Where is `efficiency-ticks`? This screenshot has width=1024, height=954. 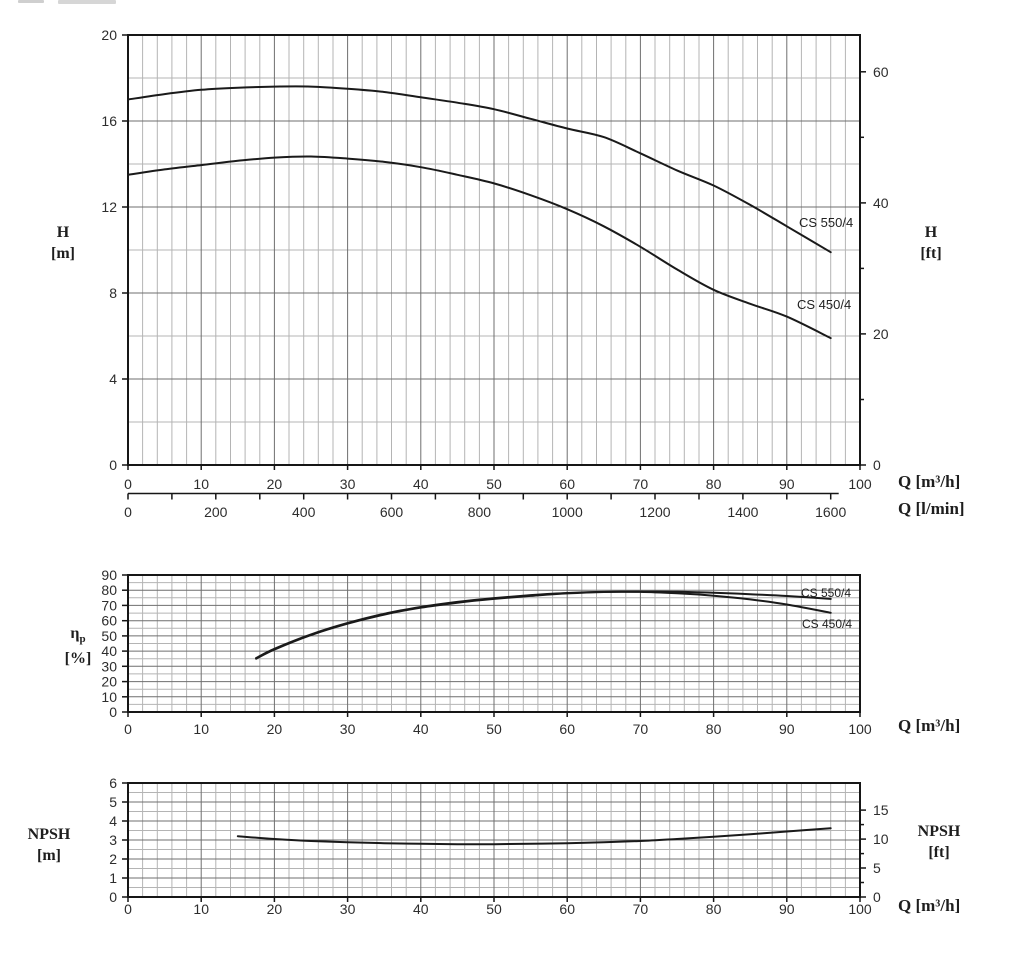 efficiency-ticks is located at coordinates (491, 645).